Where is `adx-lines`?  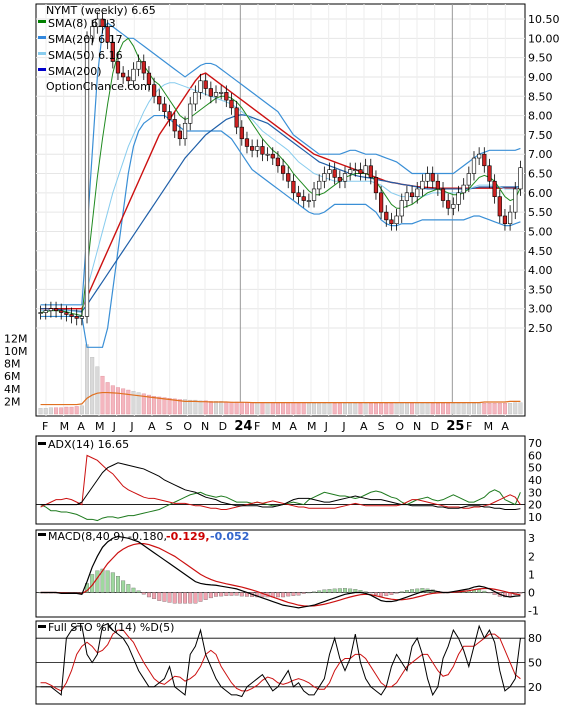 adx-lines is located at coordinates (280, 488).